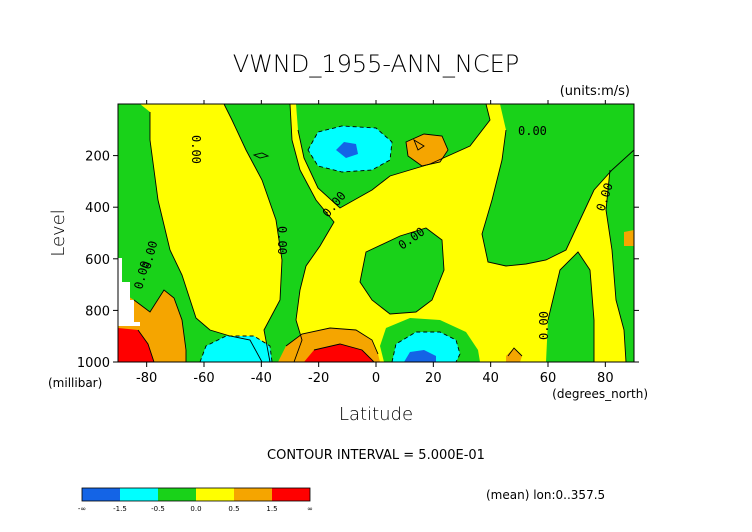 Image resolution: width=752 pixels, height=532 pixels. I want to click on region-red-south, so click(136, 345).